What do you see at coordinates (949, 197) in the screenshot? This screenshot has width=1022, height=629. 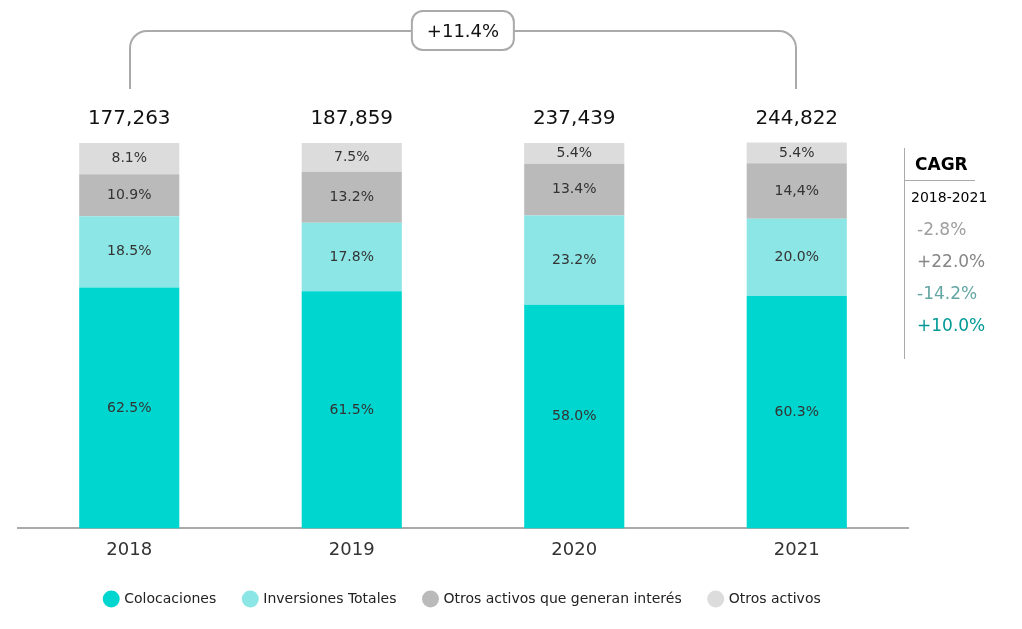 I see `text: 2018-2021` at bounding box center [949, 197].